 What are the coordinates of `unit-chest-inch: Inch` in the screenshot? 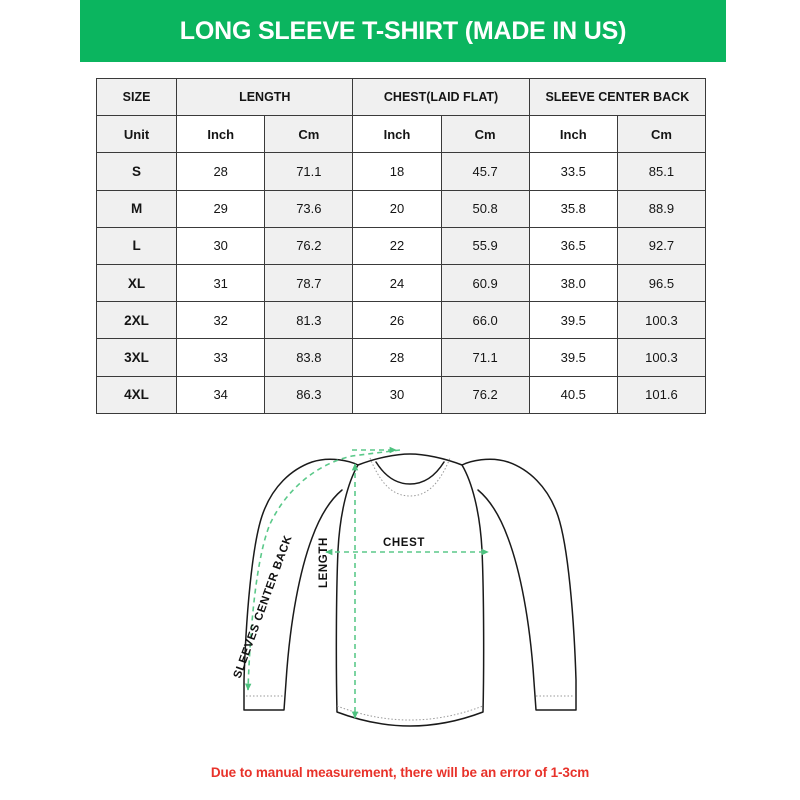 It's located at (397, 134).